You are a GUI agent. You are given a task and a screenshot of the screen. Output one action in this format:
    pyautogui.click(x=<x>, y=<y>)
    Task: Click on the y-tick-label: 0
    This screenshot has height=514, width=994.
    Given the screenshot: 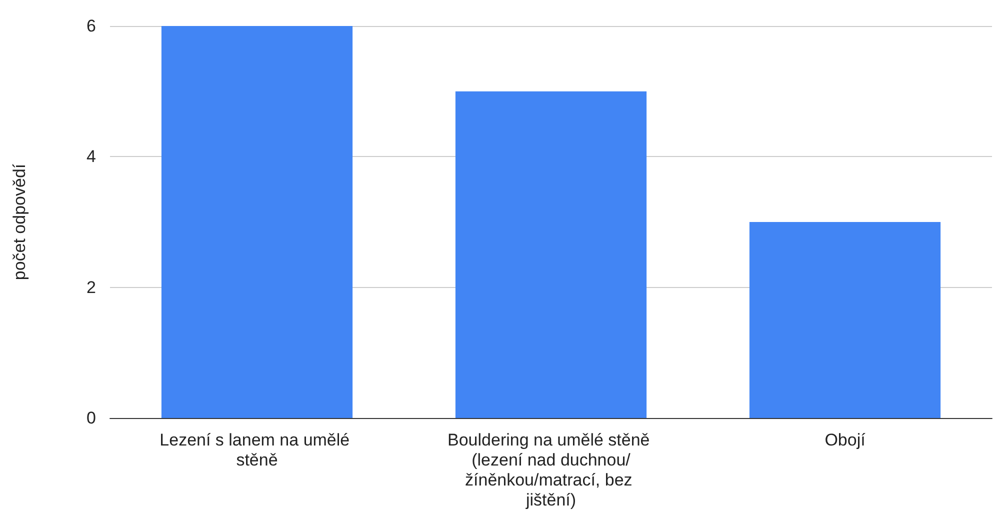 What is the action you would take?
    pyautogui.click(x=91, y=418)
    